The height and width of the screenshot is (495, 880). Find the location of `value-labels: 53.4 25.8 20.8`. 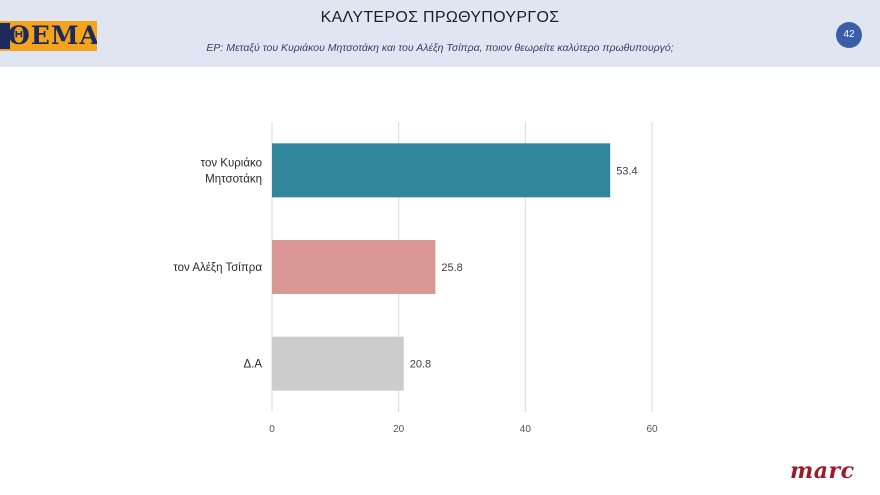

value-labels: 53.4 25.8 20.8 is located at coordinates (524, 267).